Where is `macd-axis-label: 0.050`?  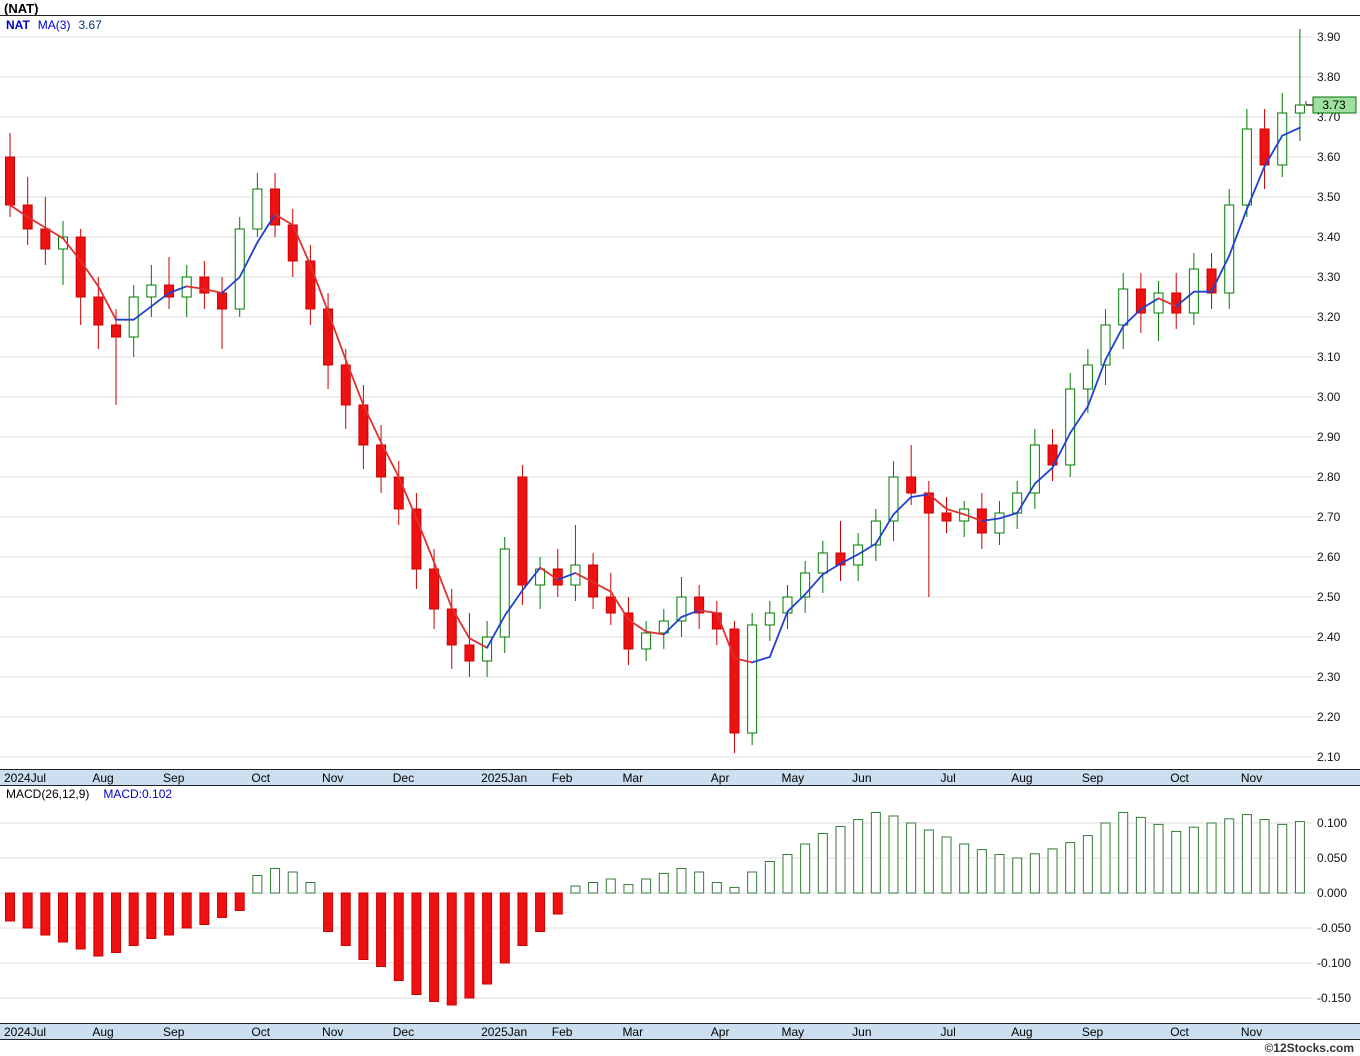
macd-axis-label: 0.050 is located at coordinates (1332, 858).